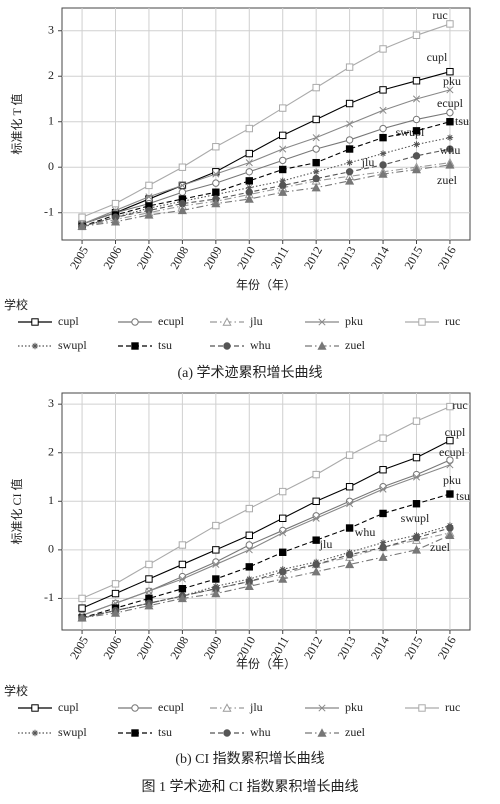  I want to click on legend-item: ruc, so click(432, 321).